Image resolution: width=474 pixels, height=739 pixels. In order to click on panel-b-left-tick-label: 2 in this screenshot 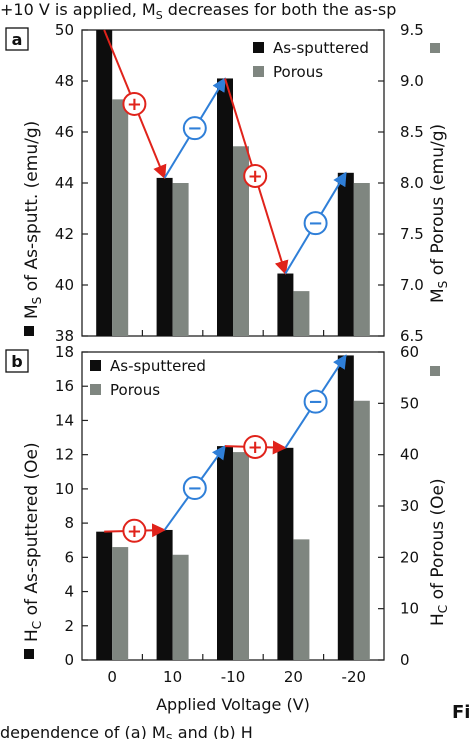, I will do `click(69, 626)`.